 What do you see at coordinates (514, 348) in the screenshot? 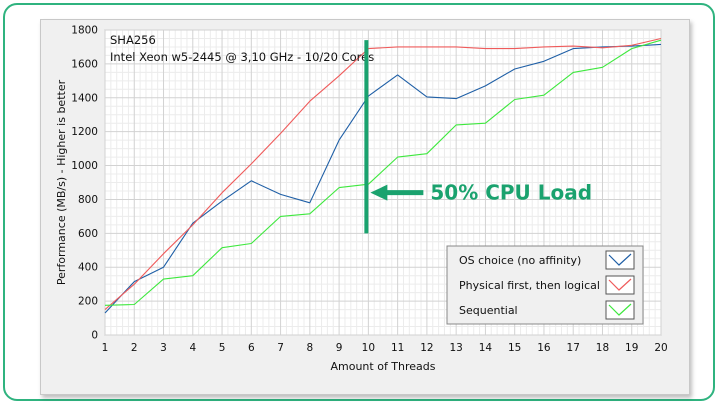
I see `x-tick-label: 15` at bounding box center [514, 348].